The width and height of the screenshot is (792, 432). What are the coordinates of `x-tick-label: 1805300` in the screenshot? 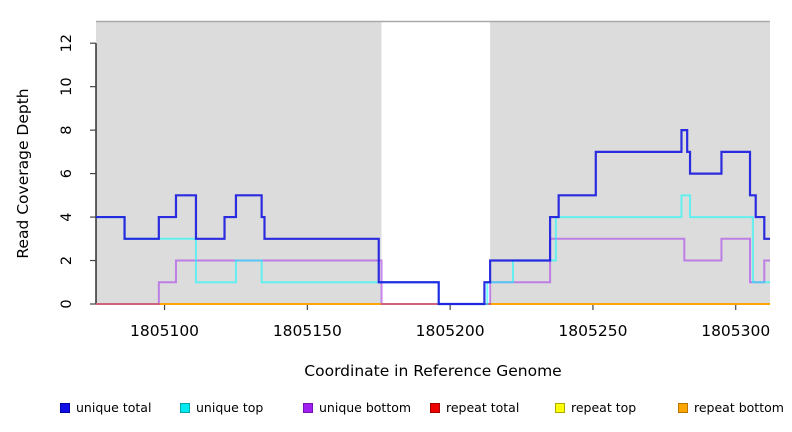 It's located at (735, 331).